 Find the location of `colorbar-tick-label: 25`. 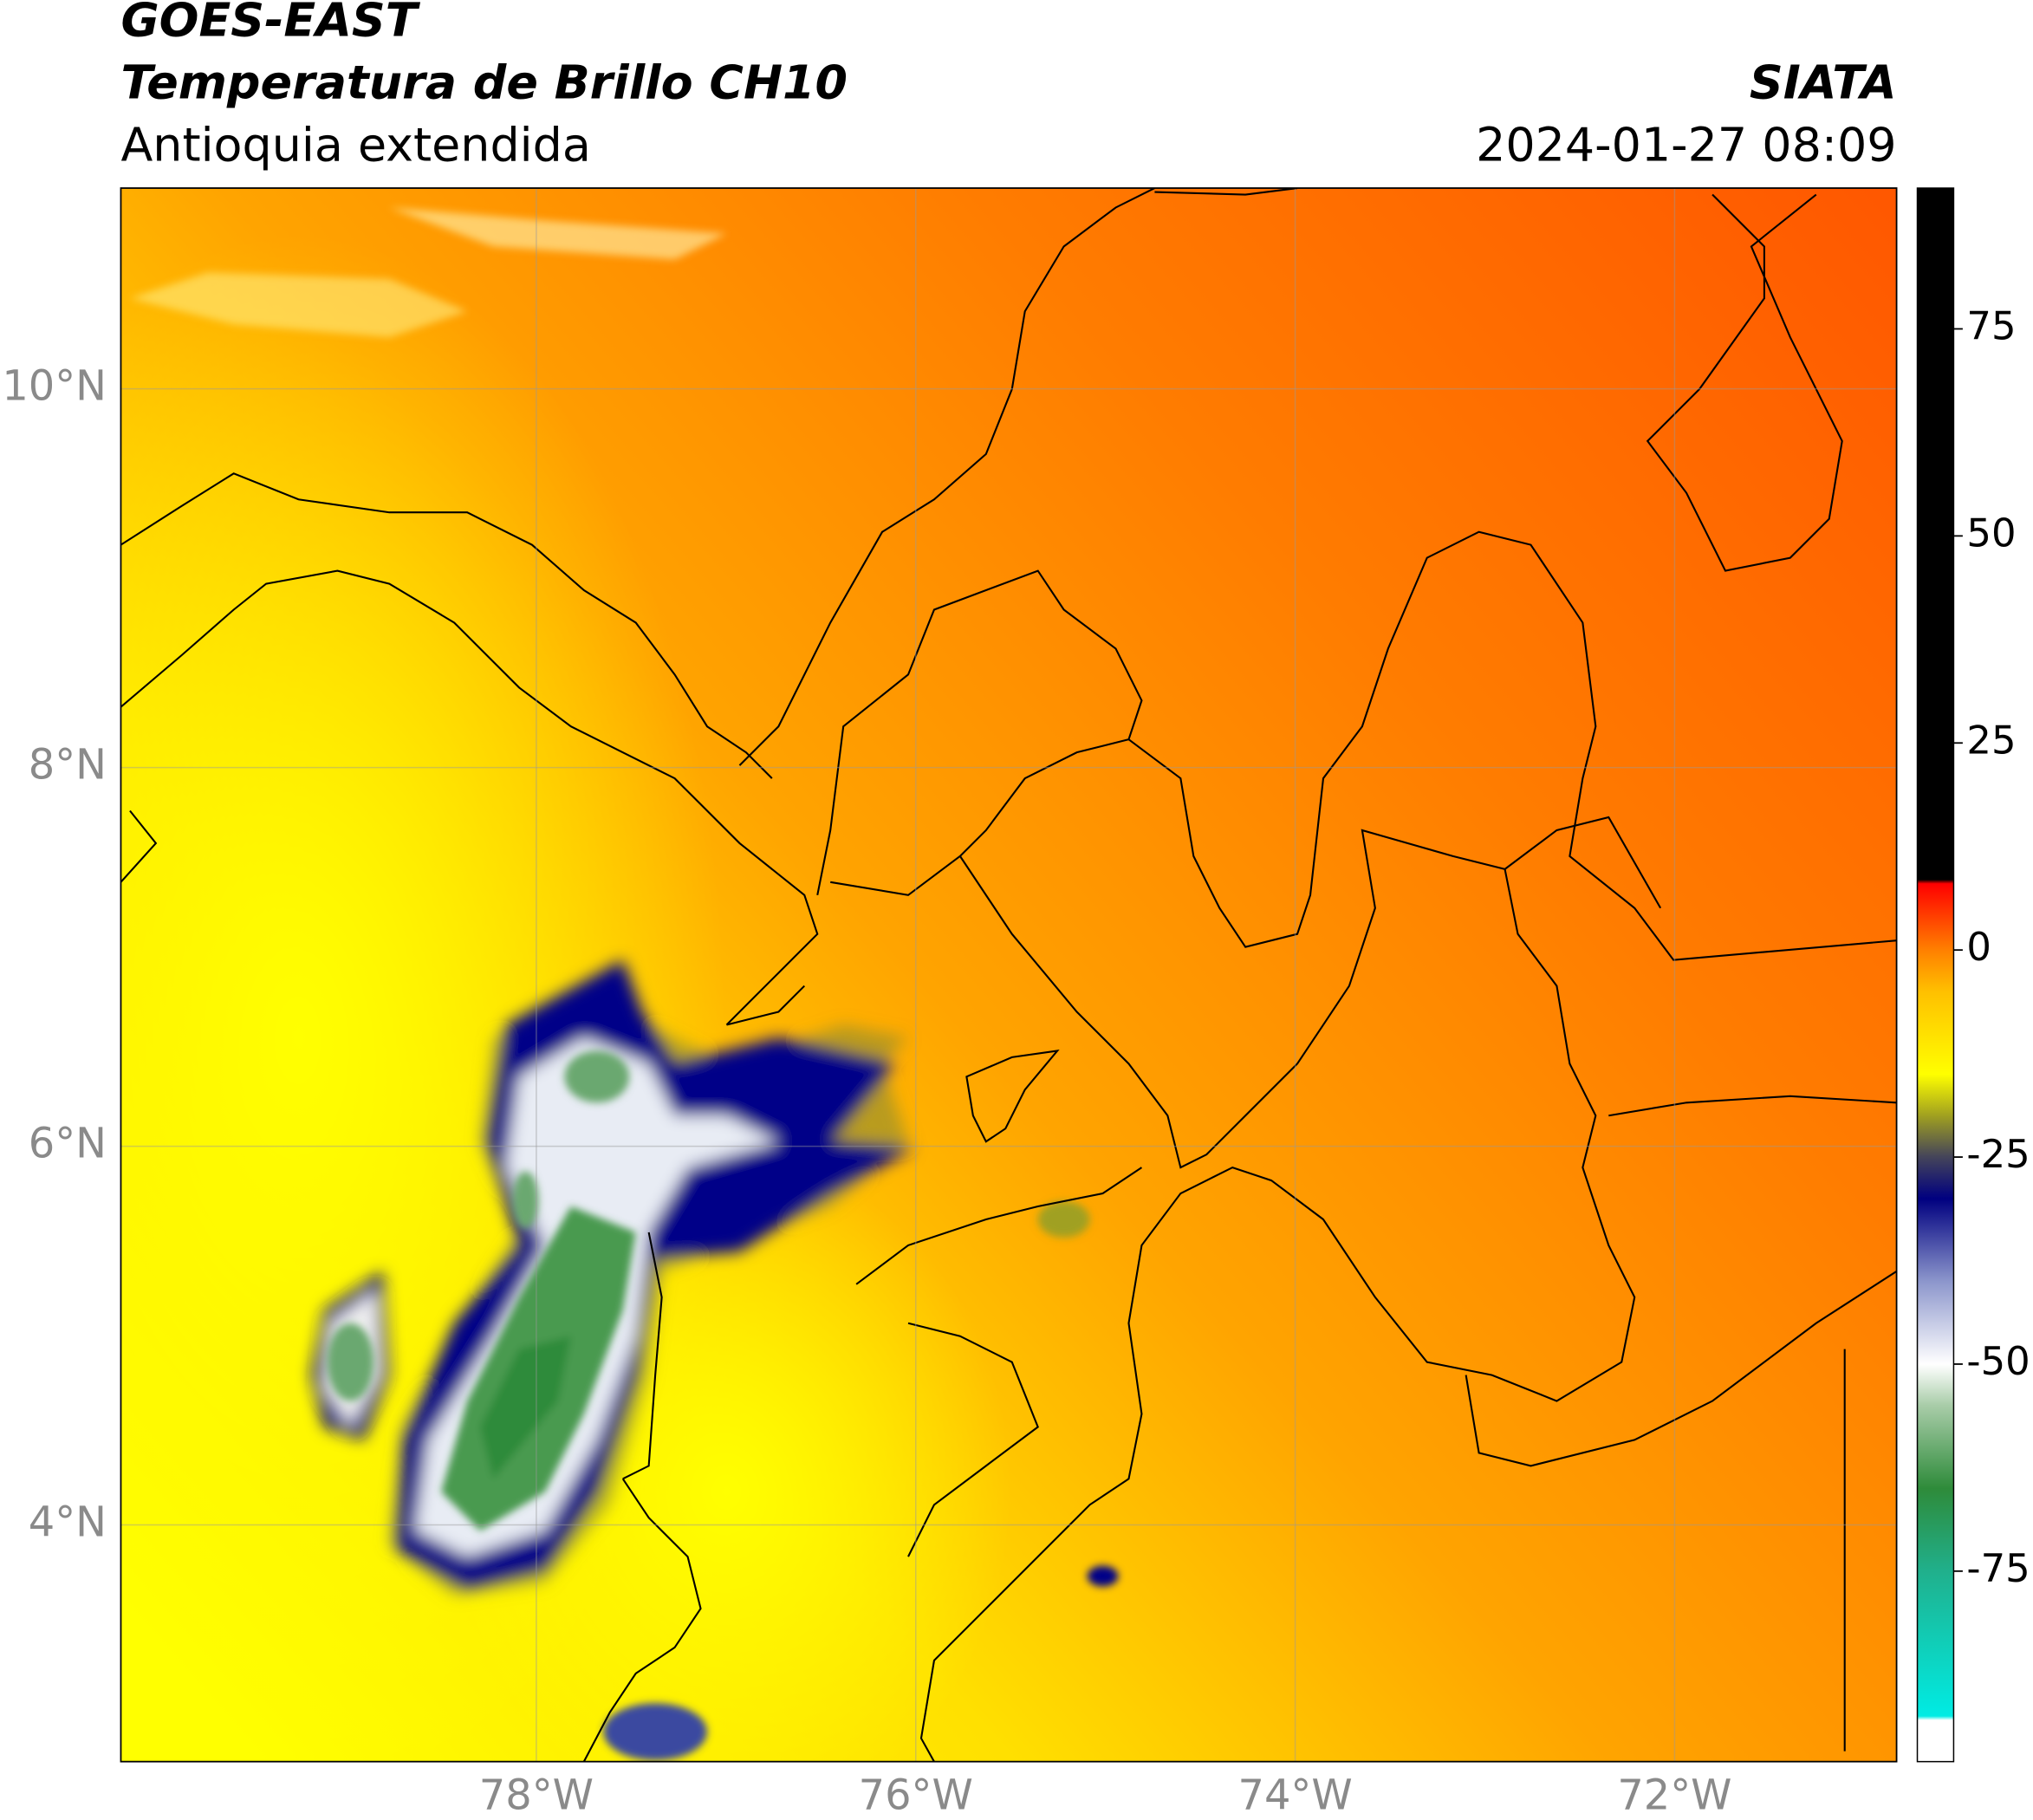

colorbar-tick-label: 25 is located at coordinates (1991, 740).